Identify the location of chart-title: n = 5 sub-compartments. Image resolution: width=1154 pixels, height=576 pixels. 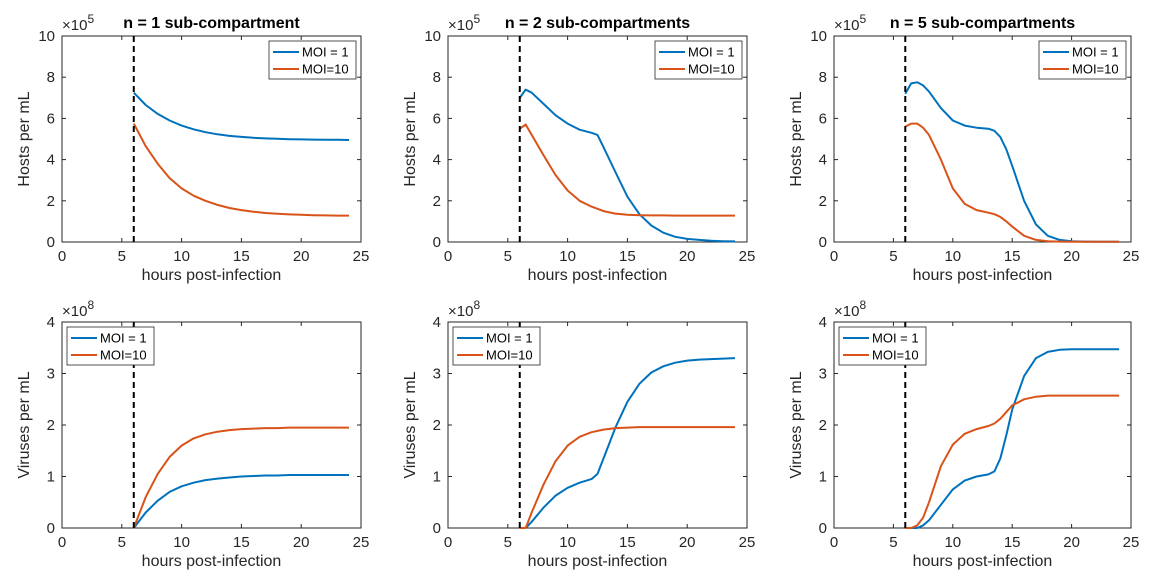
(982, 23).